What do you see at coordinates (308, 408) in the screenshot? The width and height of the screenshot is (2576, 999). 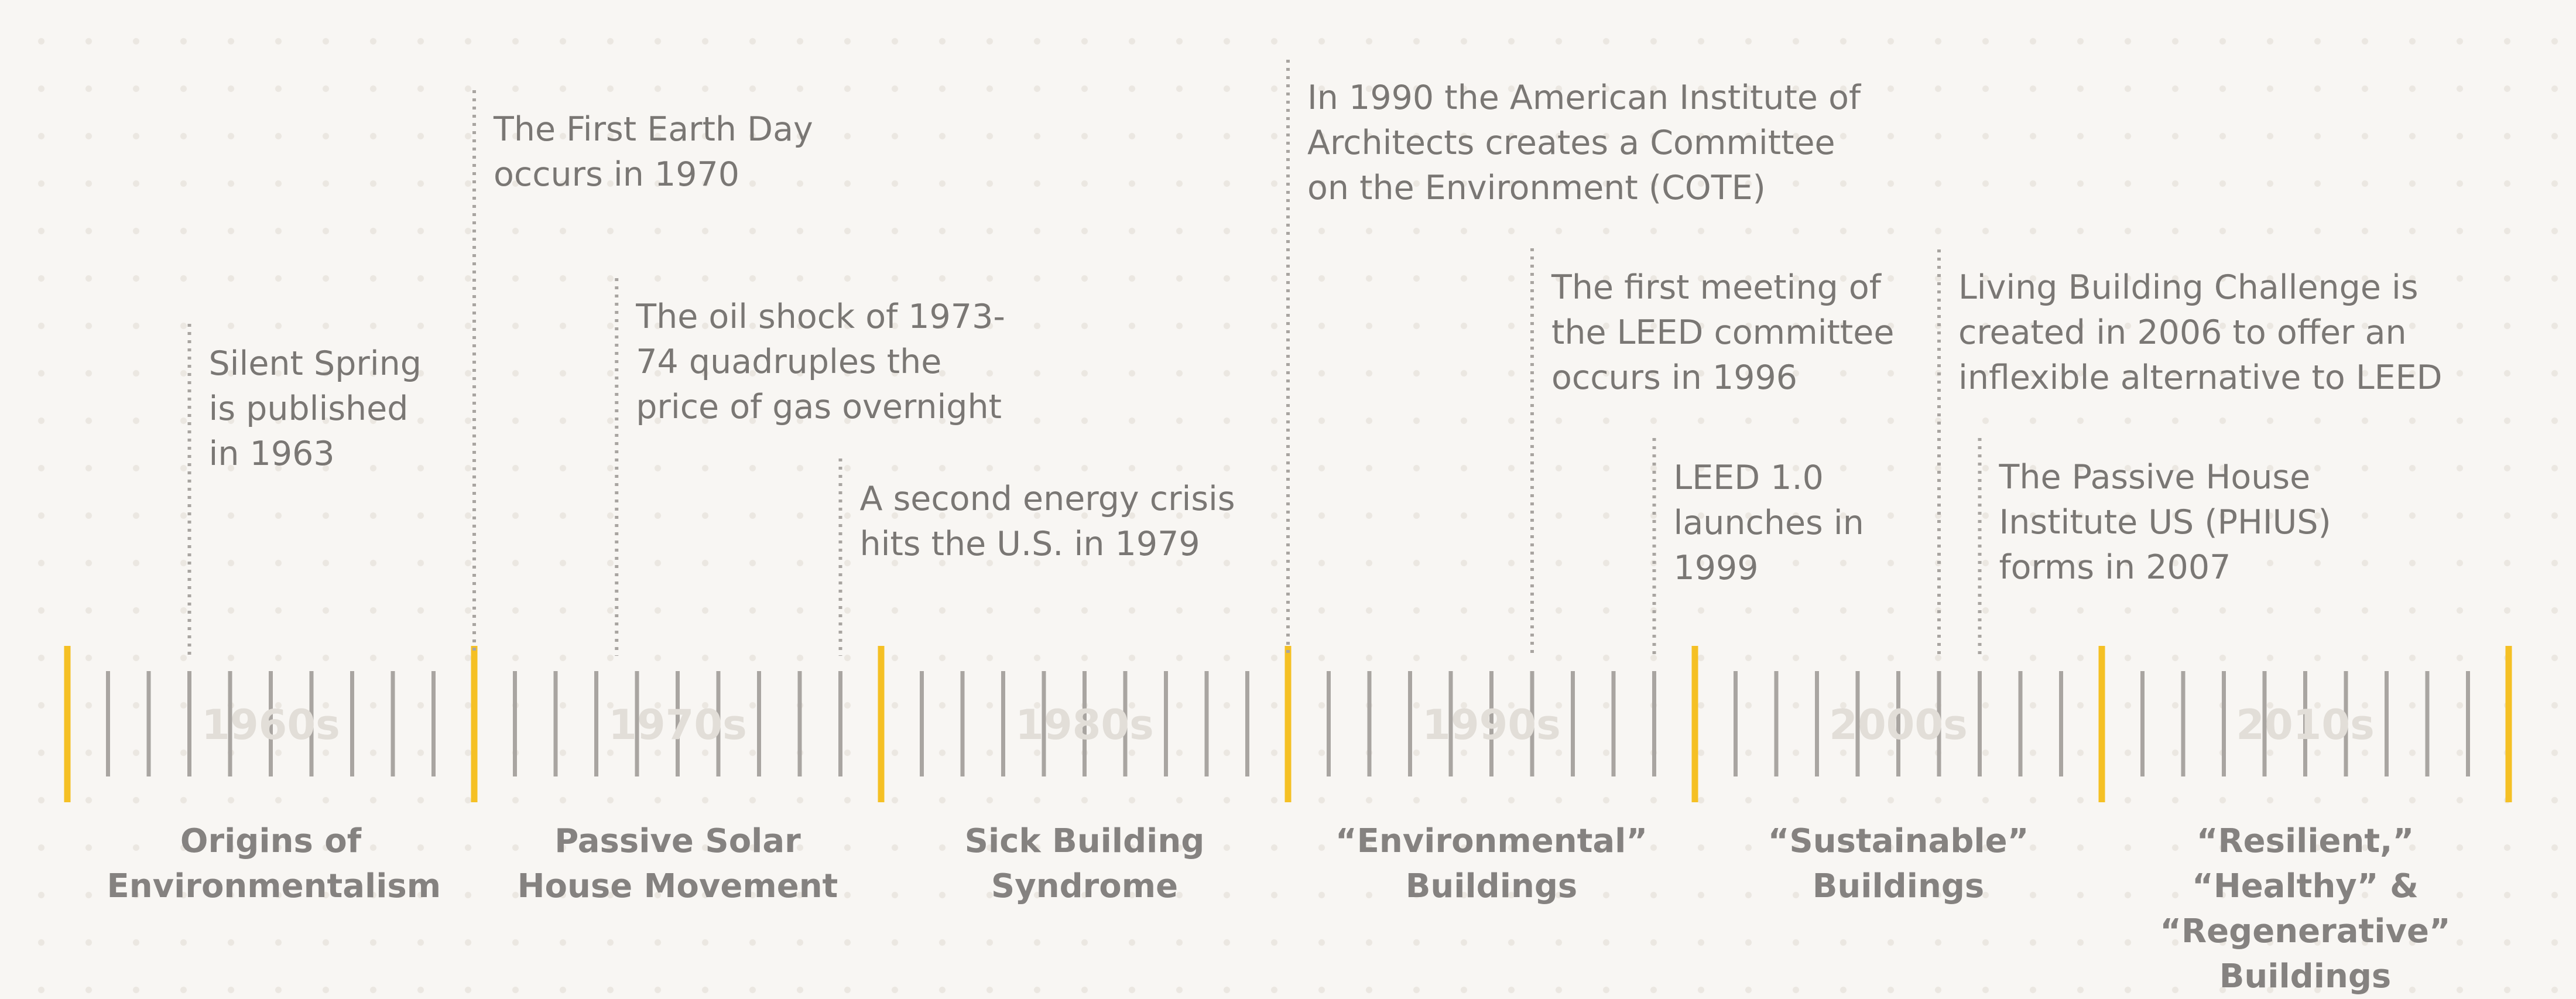 I see `event-text-line: is published` at bounding box center [308, 408].